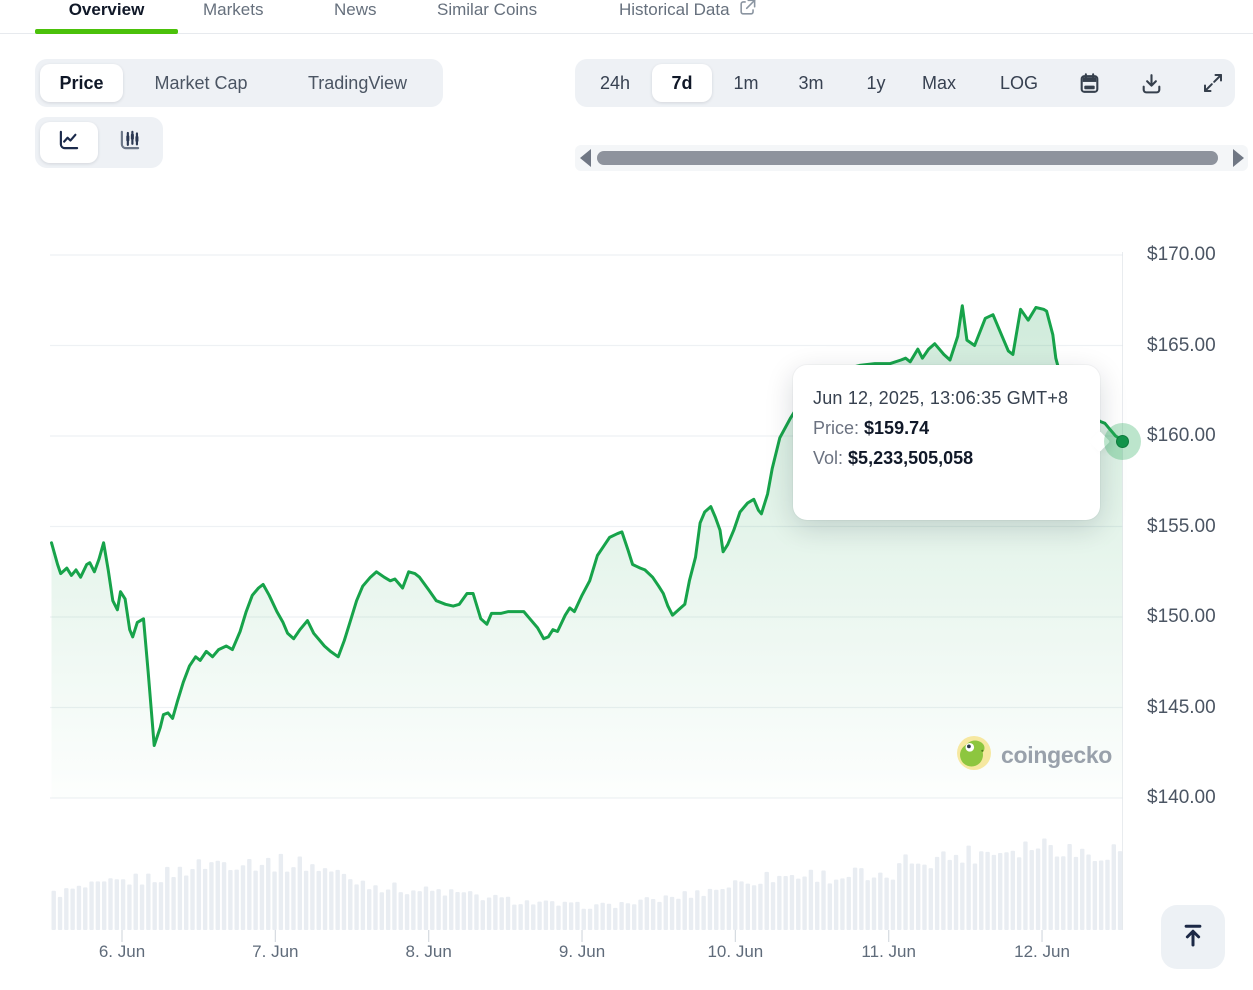 The width and height of the screenshot is (1253, 990). I want to click on metric-tab-tradingview-label: TradingView, so click(357, 82).